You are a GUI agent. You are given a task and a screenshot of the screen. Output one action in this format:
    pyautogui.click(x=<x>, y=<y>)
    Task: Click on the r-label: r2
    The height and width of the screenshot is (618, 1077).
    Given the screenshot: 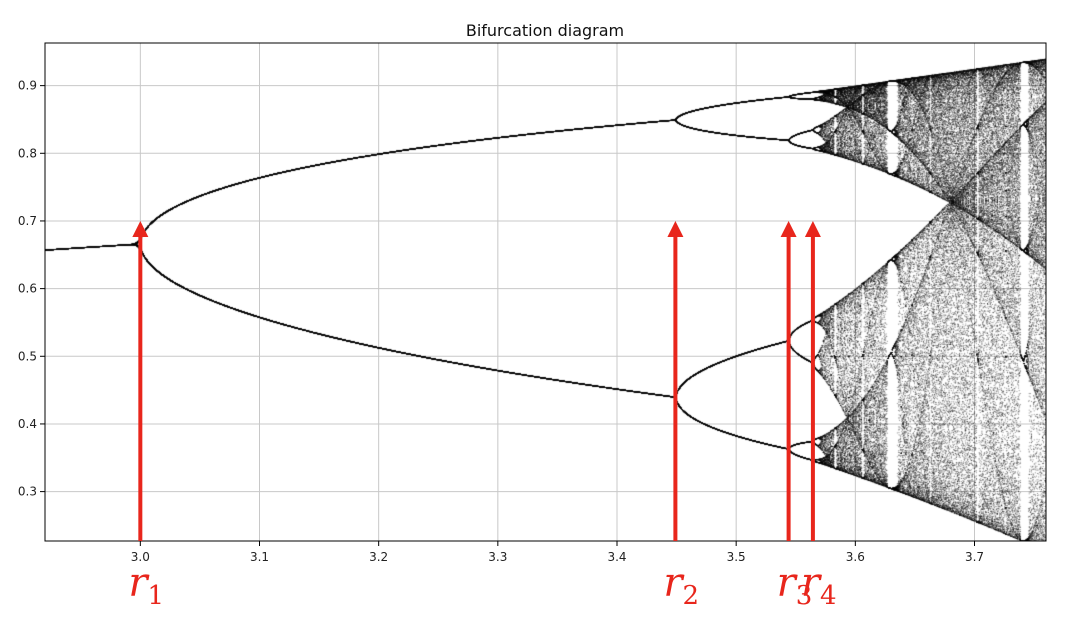 What is the action you would take?
    pyautogui.click(x=681, y=585)
    